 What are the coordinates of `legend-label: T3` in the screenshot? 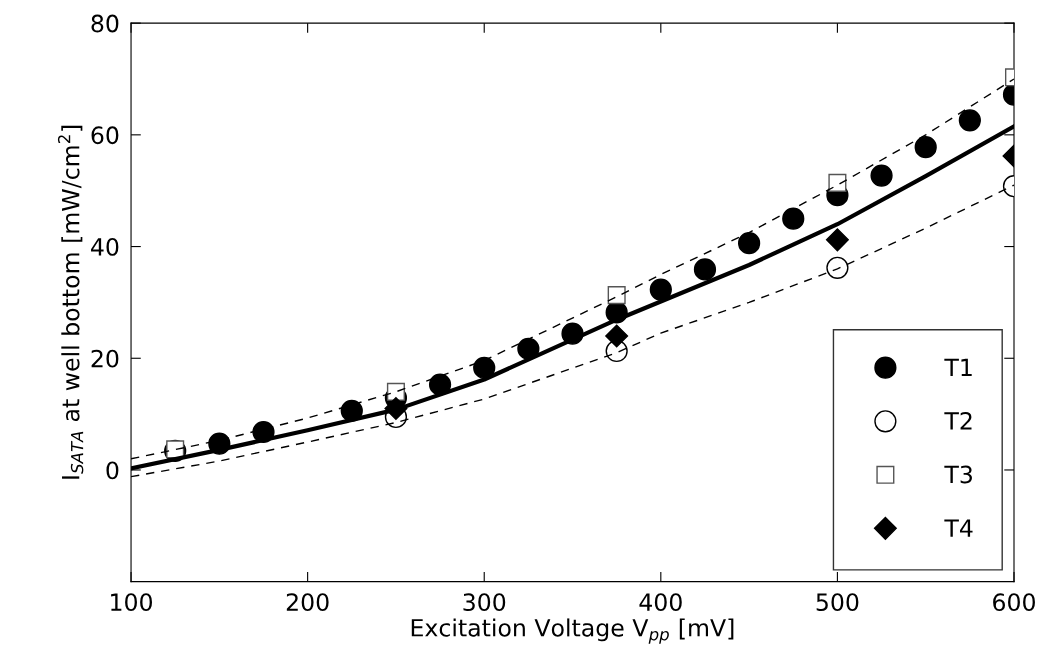 It's located at (958, 474).